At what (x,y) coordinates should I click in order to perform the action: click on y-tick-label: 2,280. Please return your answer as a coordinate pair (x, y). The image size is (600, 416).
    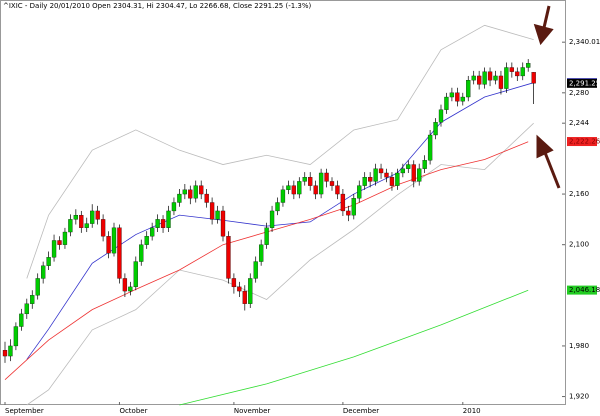
    Looking at the image, I should click on (579, 93).